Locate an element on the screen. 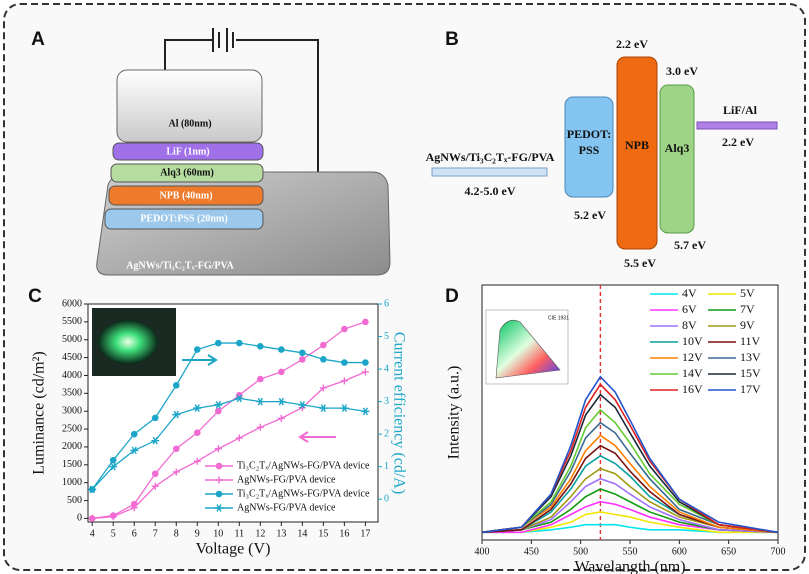 The height and width of the screenshot is (574, 809). y-axis-label: Luminance (cd/m²) is located at coordinates (39, 412).